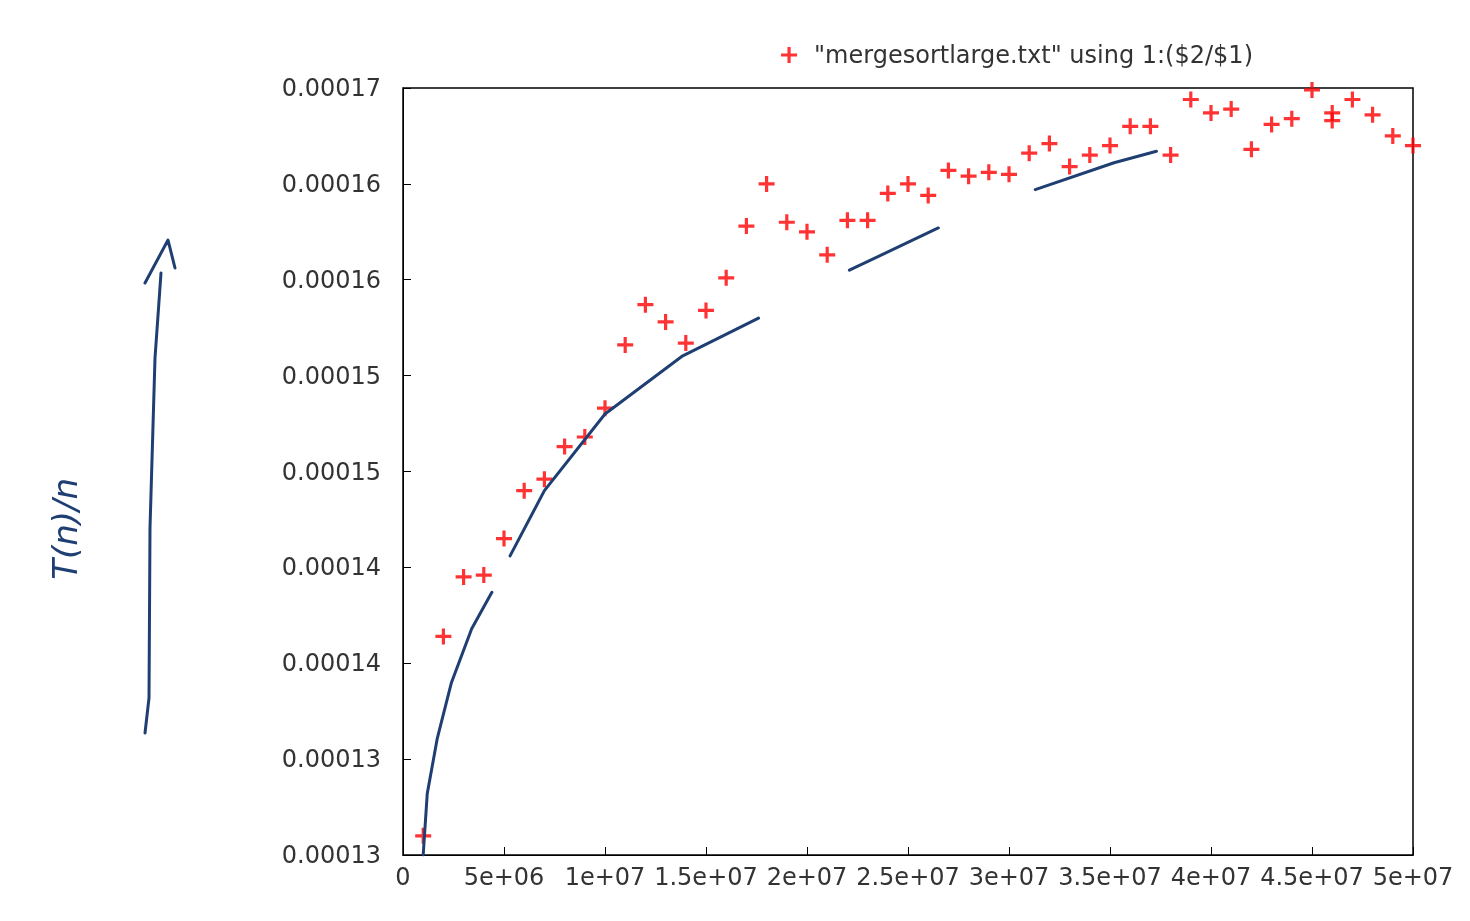 The height and width of the screenshot is (921, 1470). Describe the element at coordinates (908, 877) in the screenshot. I see `x-tick-label: 2.5e+07` at that location.